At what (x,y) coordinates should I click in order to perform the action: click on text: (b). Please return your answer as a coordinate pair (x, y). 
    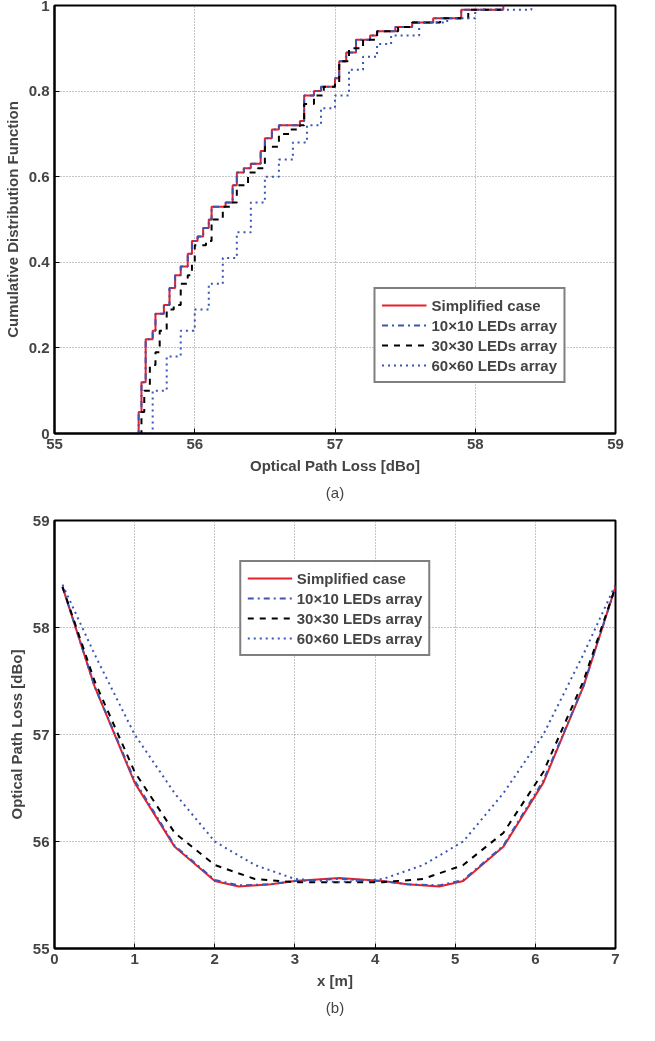
    Looking at the image, I should click on (335, 1007).